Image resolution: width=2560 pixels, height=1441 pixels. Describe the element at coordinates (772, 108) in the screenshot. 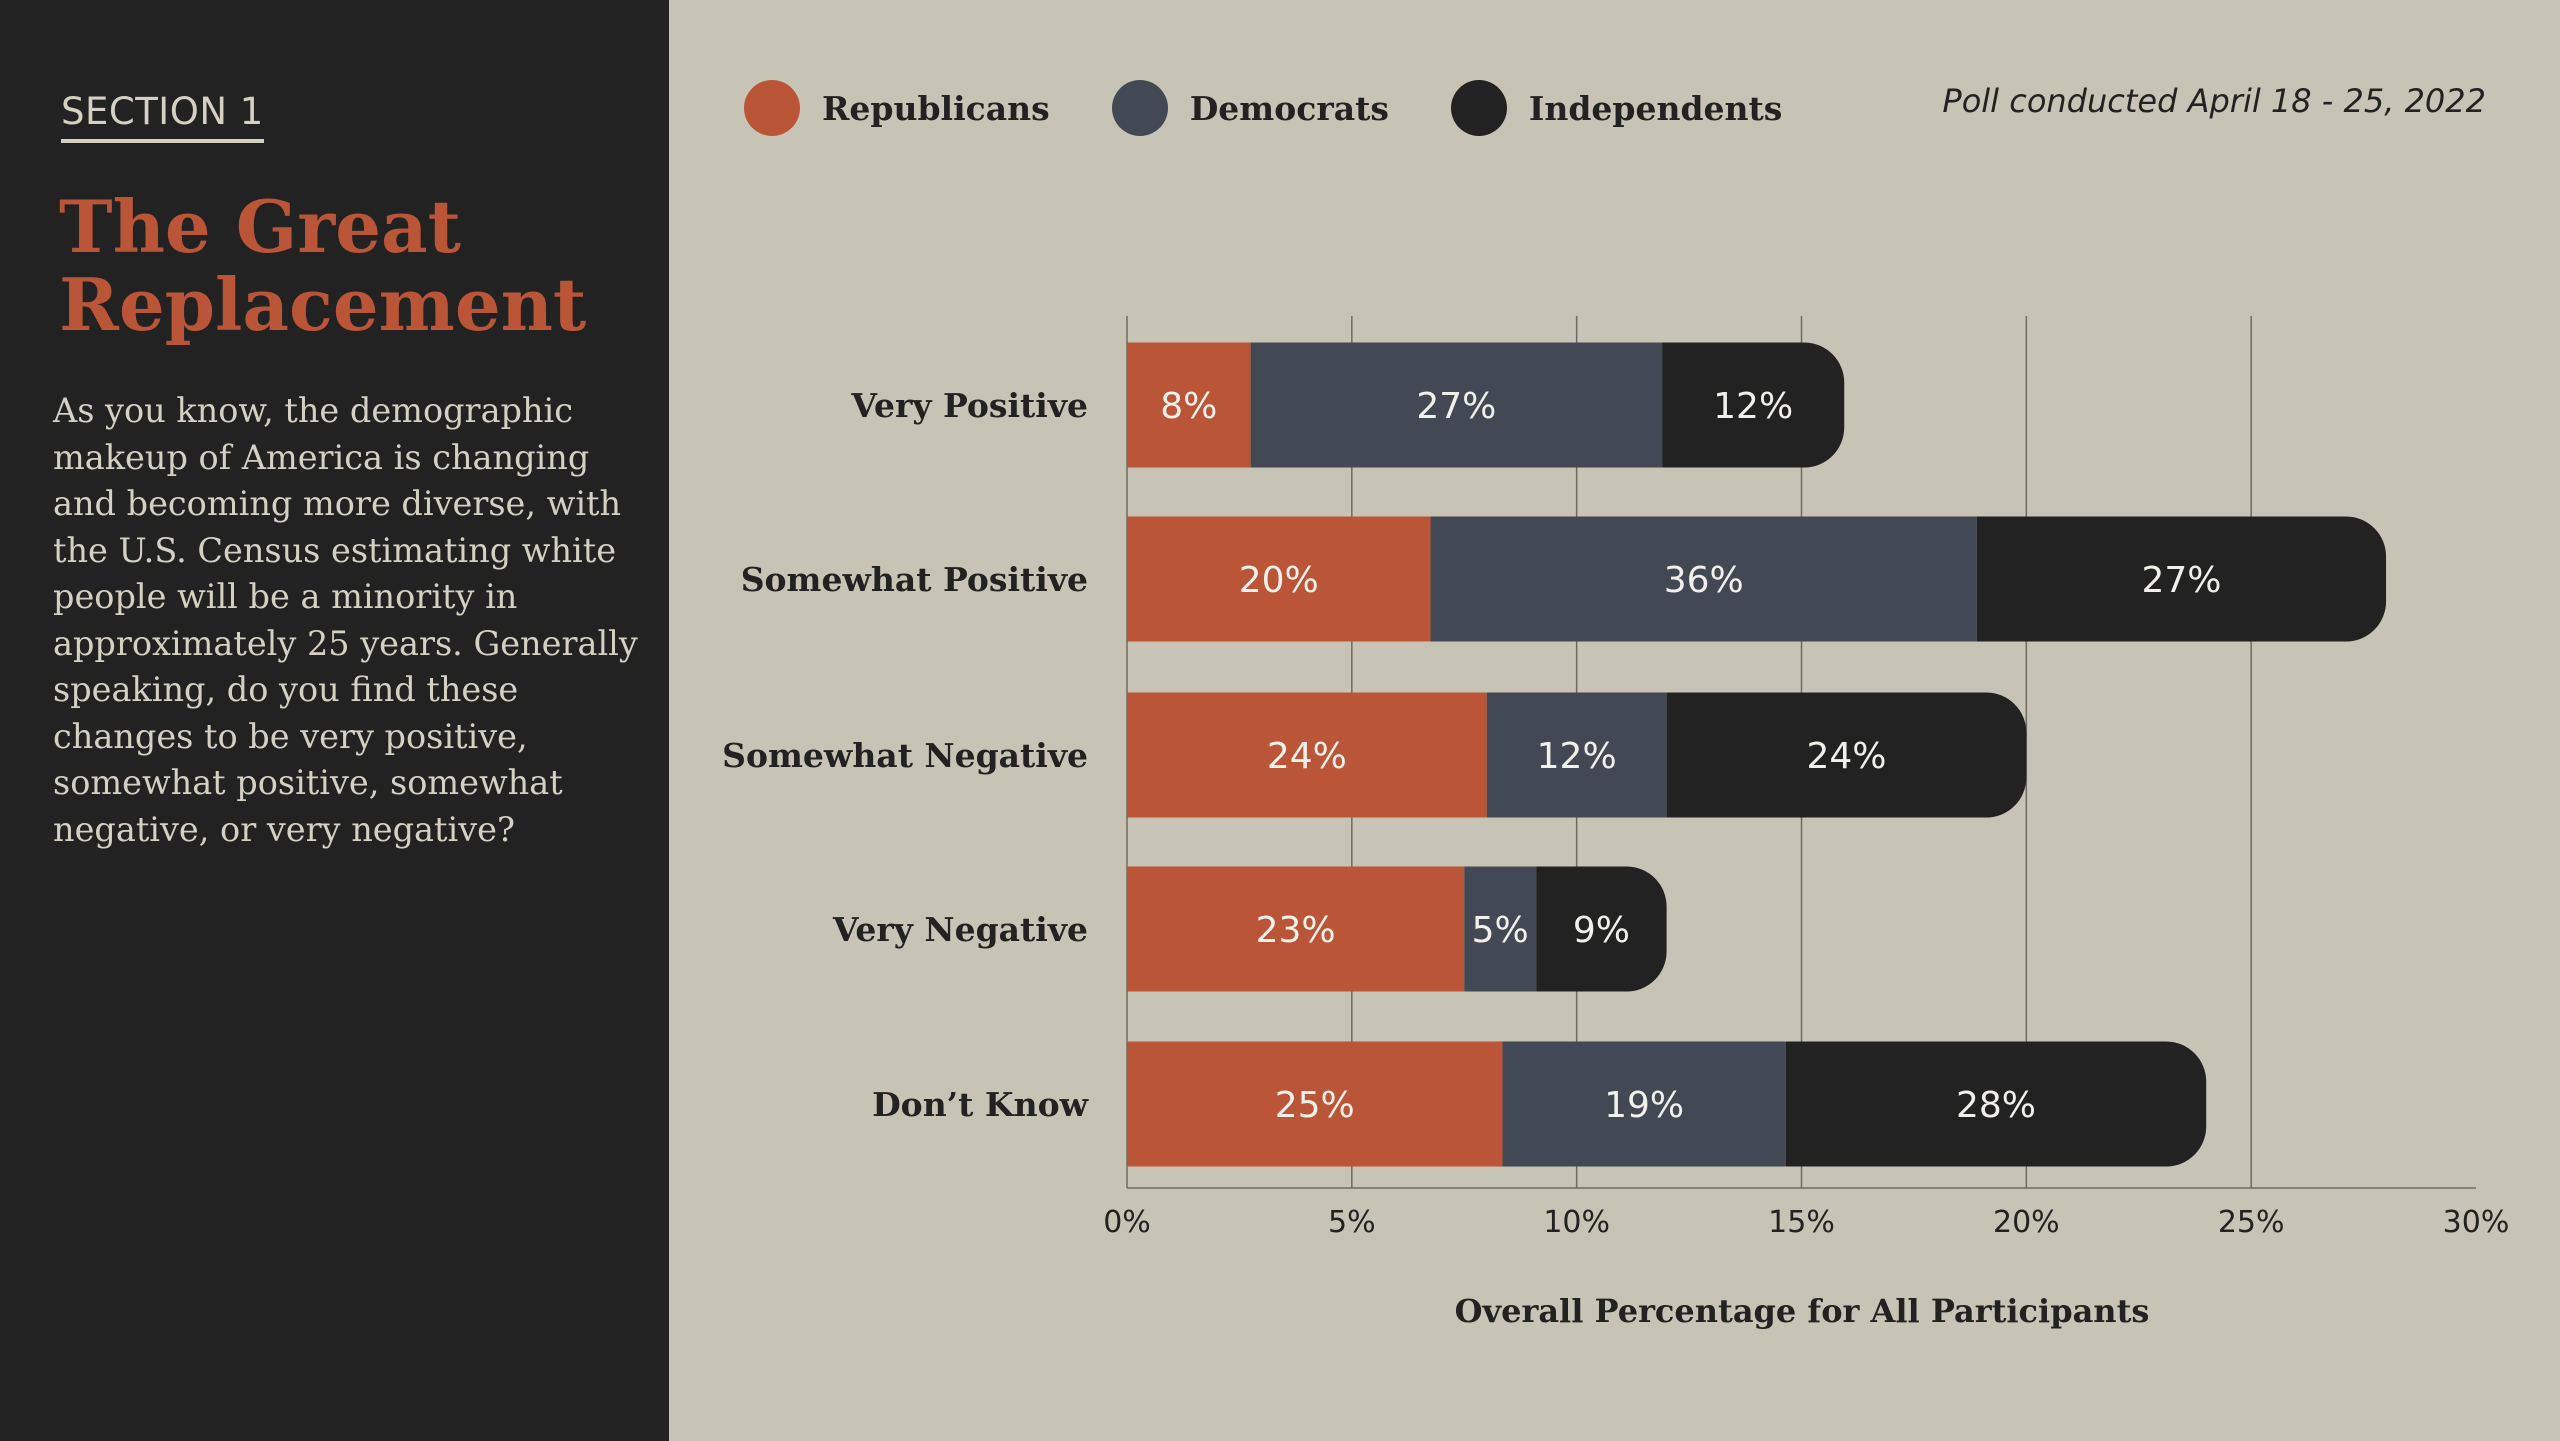

I see `legend-swatch-republicans` at that location.